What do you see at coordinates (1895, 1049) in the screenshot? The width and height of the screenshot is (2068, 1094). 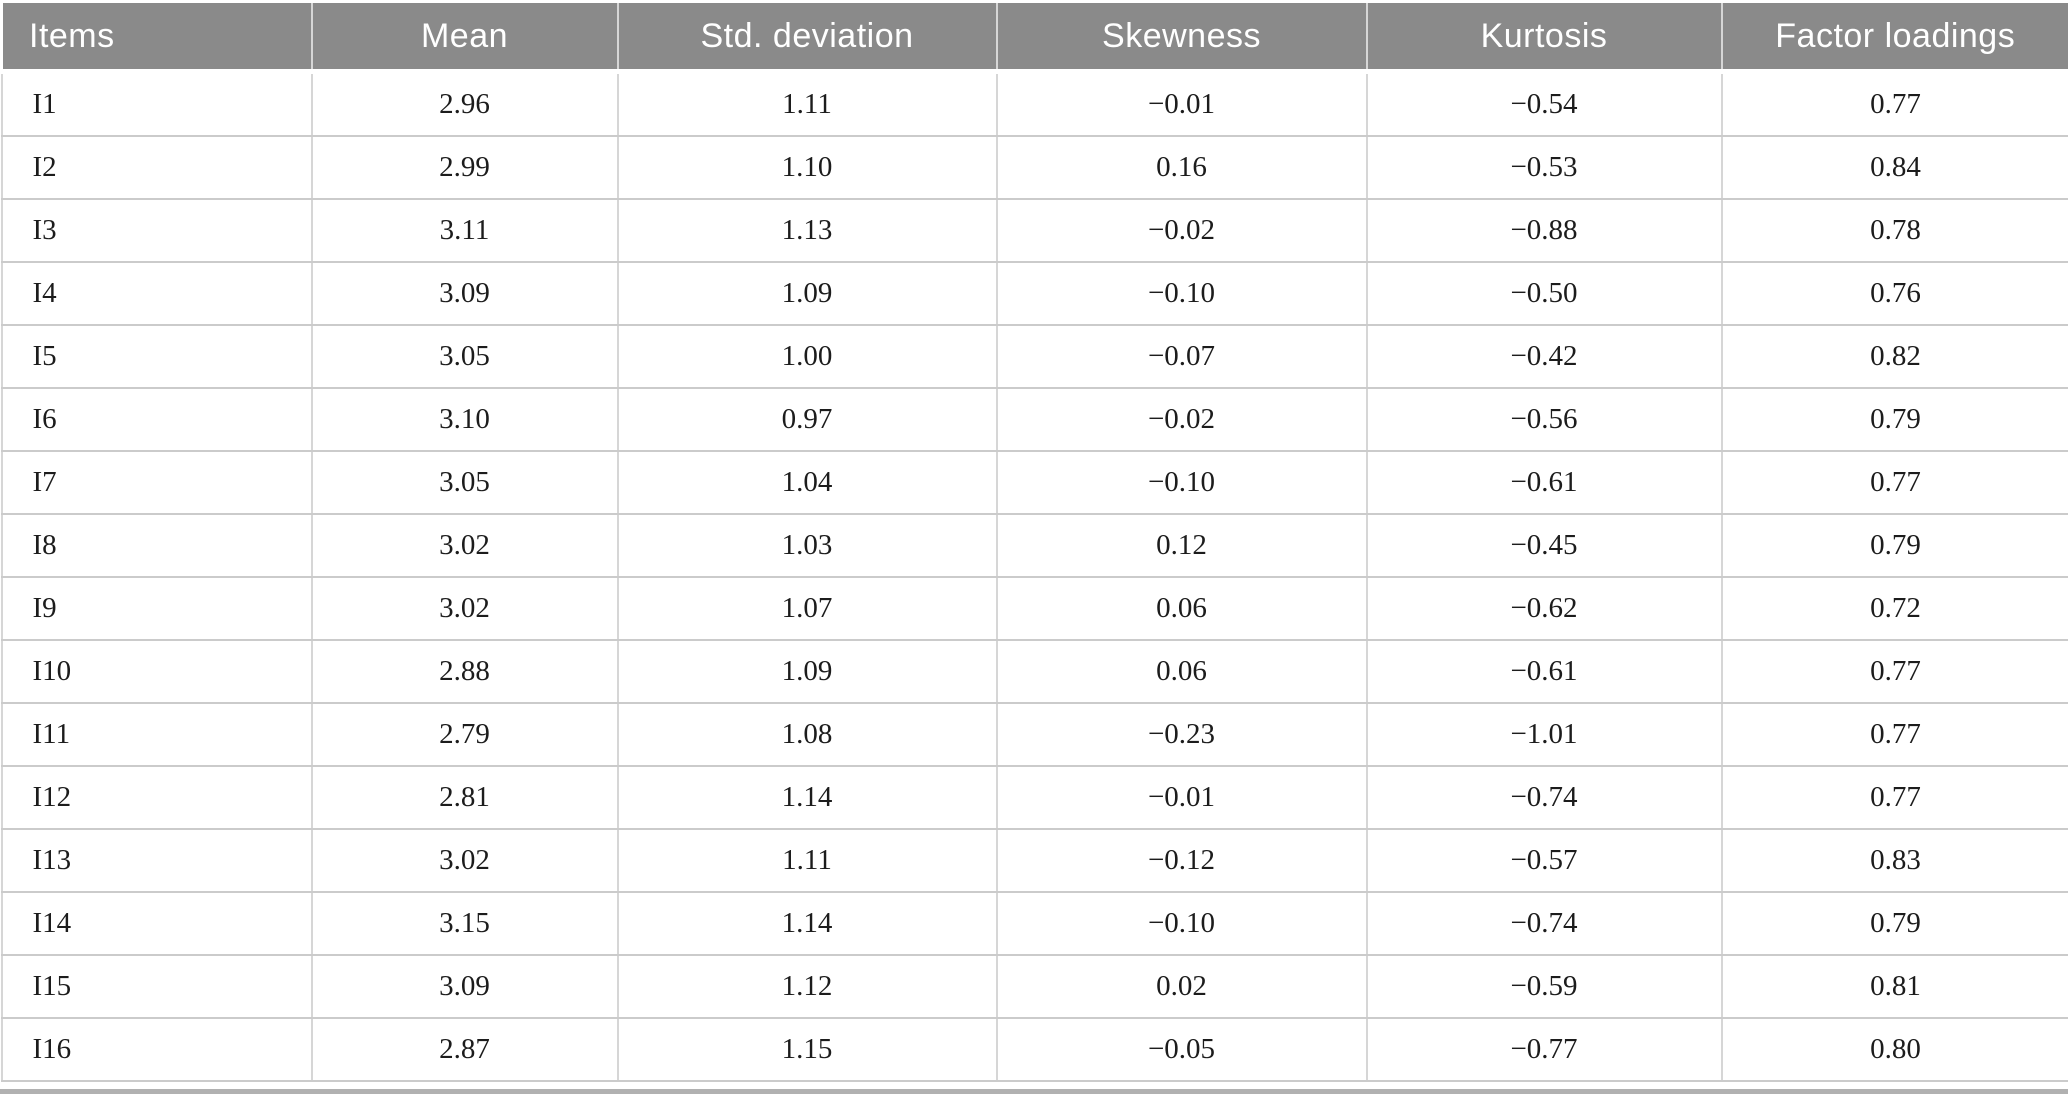 I see `value-cell: 0.80` at bounding box center [1895, 1049].